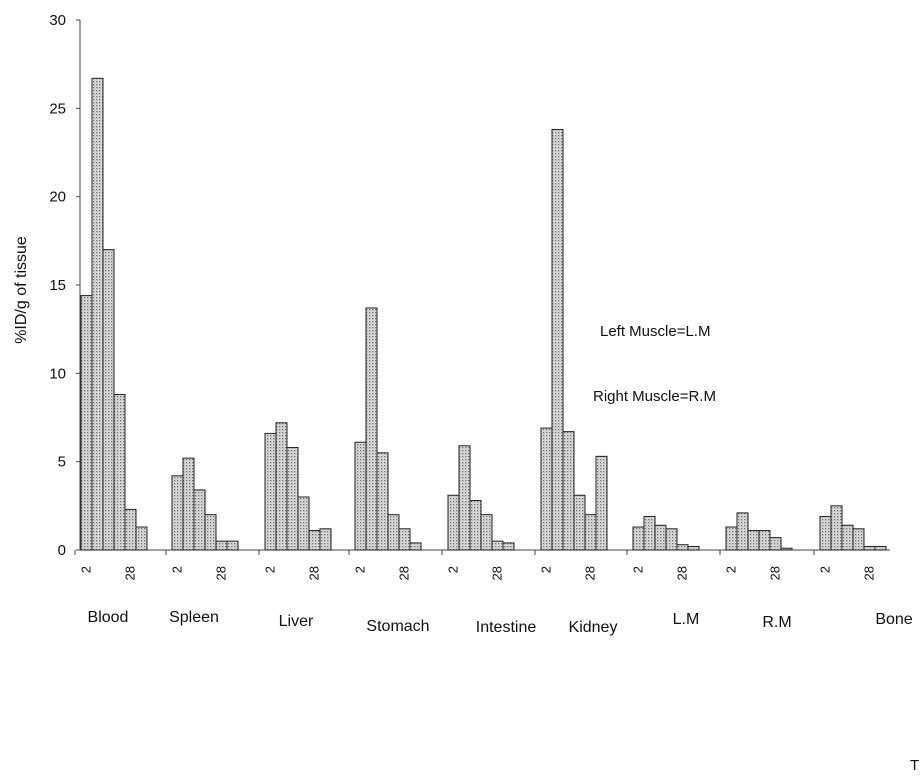  Describe the element at coordinates (57, 108) in the screenshot. I see `y-tick-label: 25` at that location.